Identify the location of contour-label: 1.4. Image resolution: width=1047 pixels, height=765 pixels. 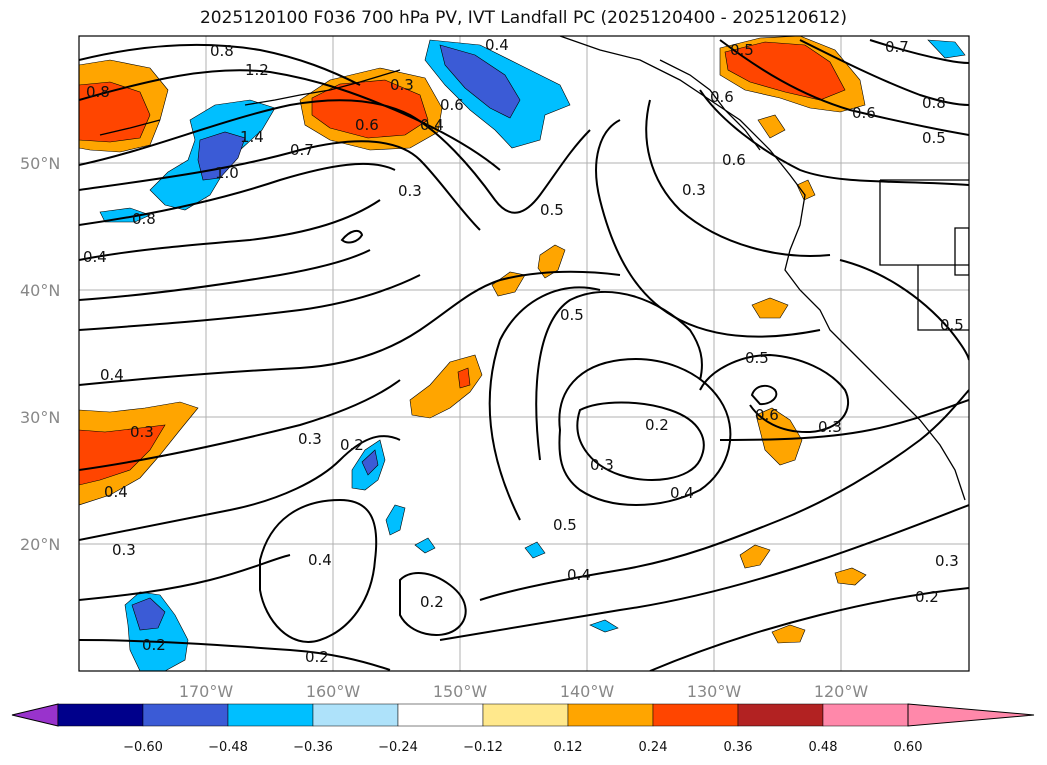
(252, 137).